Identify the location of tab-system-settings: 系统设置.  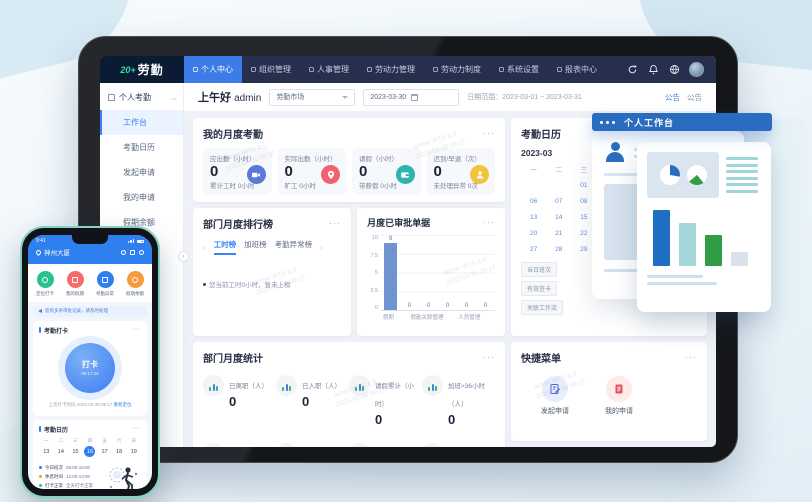
(519, 69).